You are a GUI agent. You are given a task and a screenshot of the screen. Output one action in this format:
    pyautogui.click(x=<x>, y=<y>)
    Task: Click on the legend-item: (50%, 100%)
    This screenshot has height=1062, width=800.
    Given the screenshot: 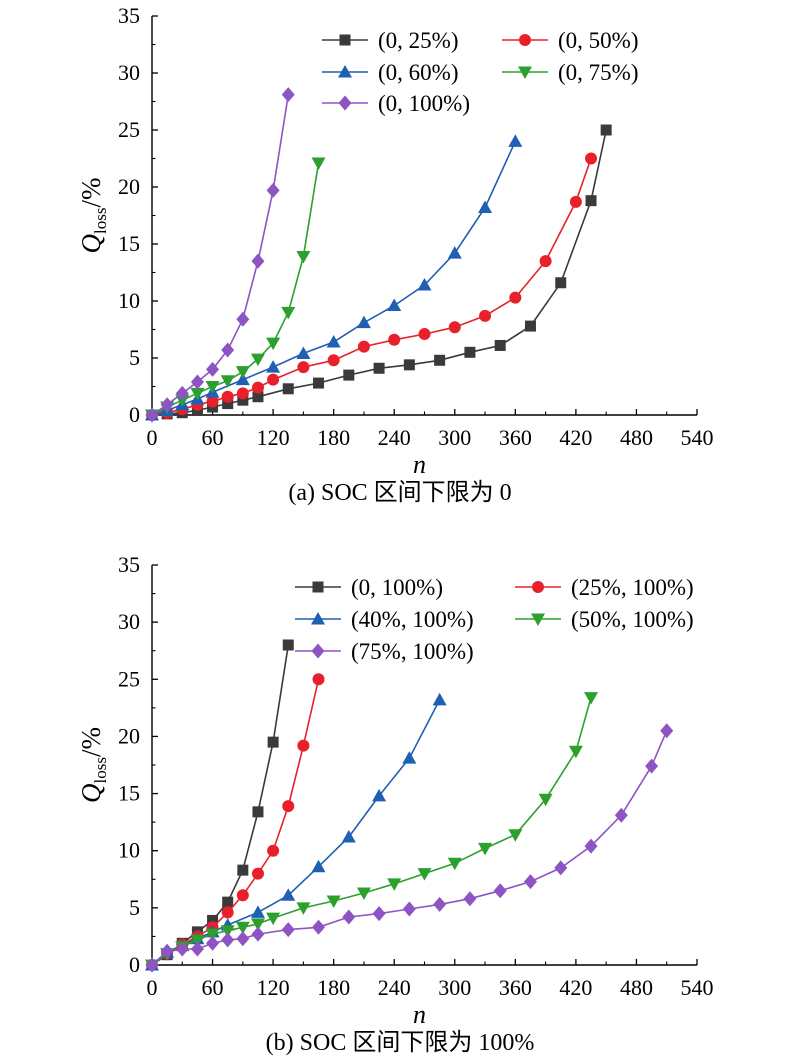 What is the action you would take?
    pyautogui.click(x=604, y=619)
    